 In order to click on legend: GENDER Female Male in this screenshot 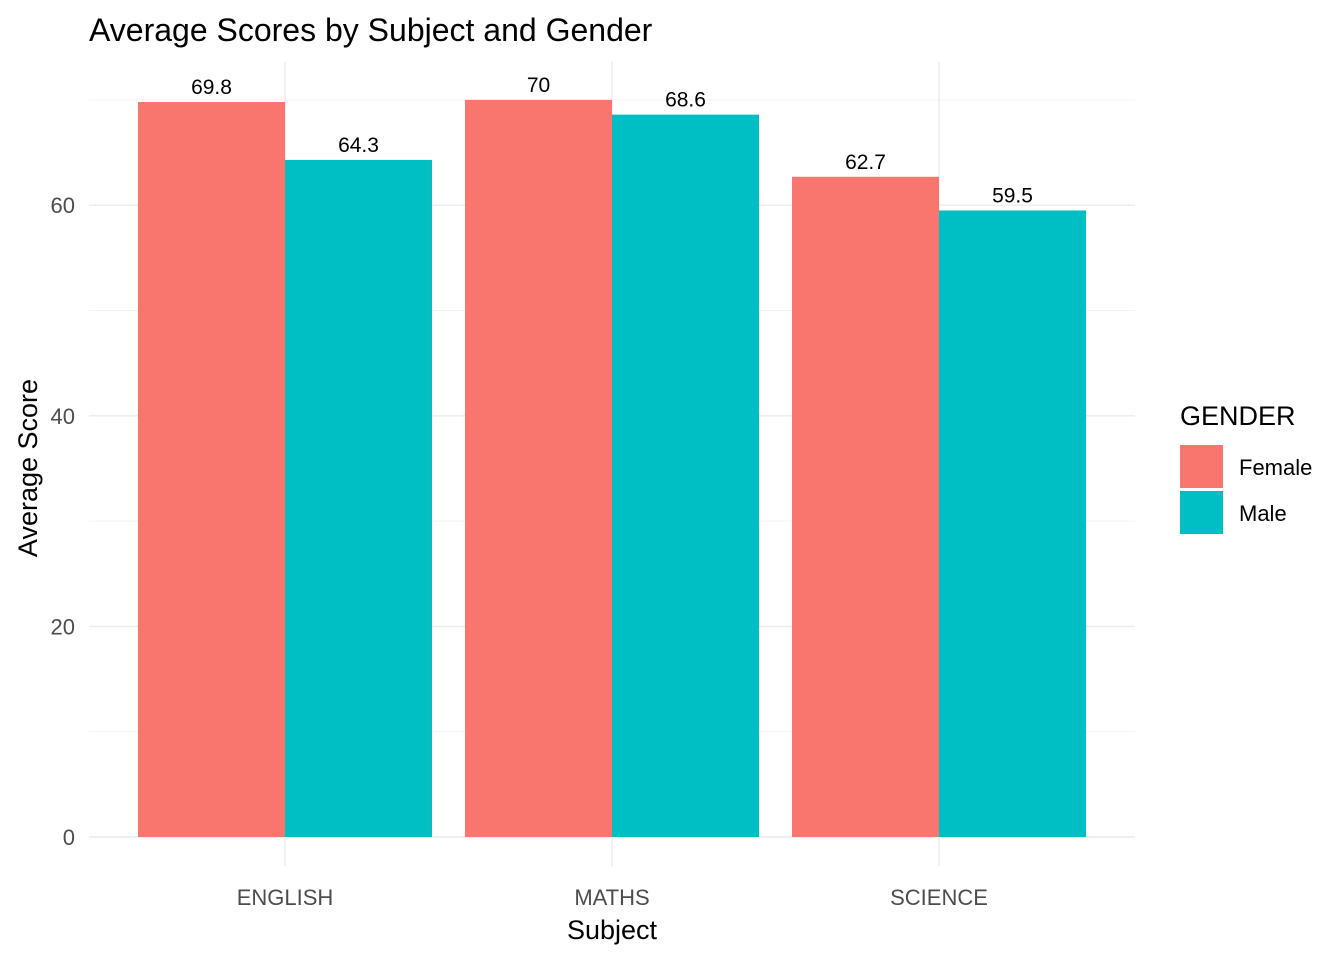, I will do `click(1246, 467)`.